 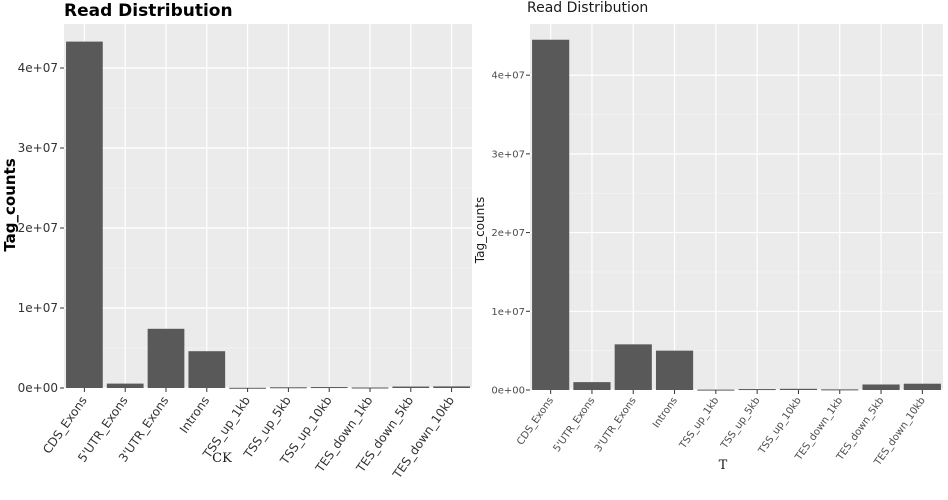 What do you see at coordinates (222, 458) in the screenshot?
I see `x-axis-label: CK` at bounding box center [222, 458].